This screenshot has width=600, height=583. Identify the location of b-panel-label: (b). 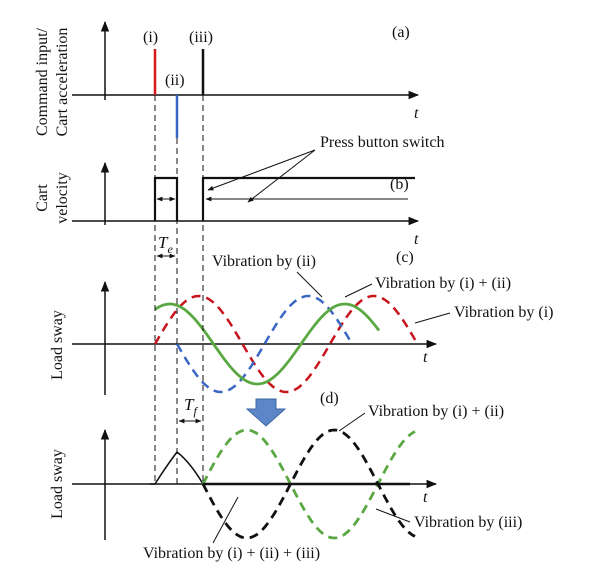
(399, 184).